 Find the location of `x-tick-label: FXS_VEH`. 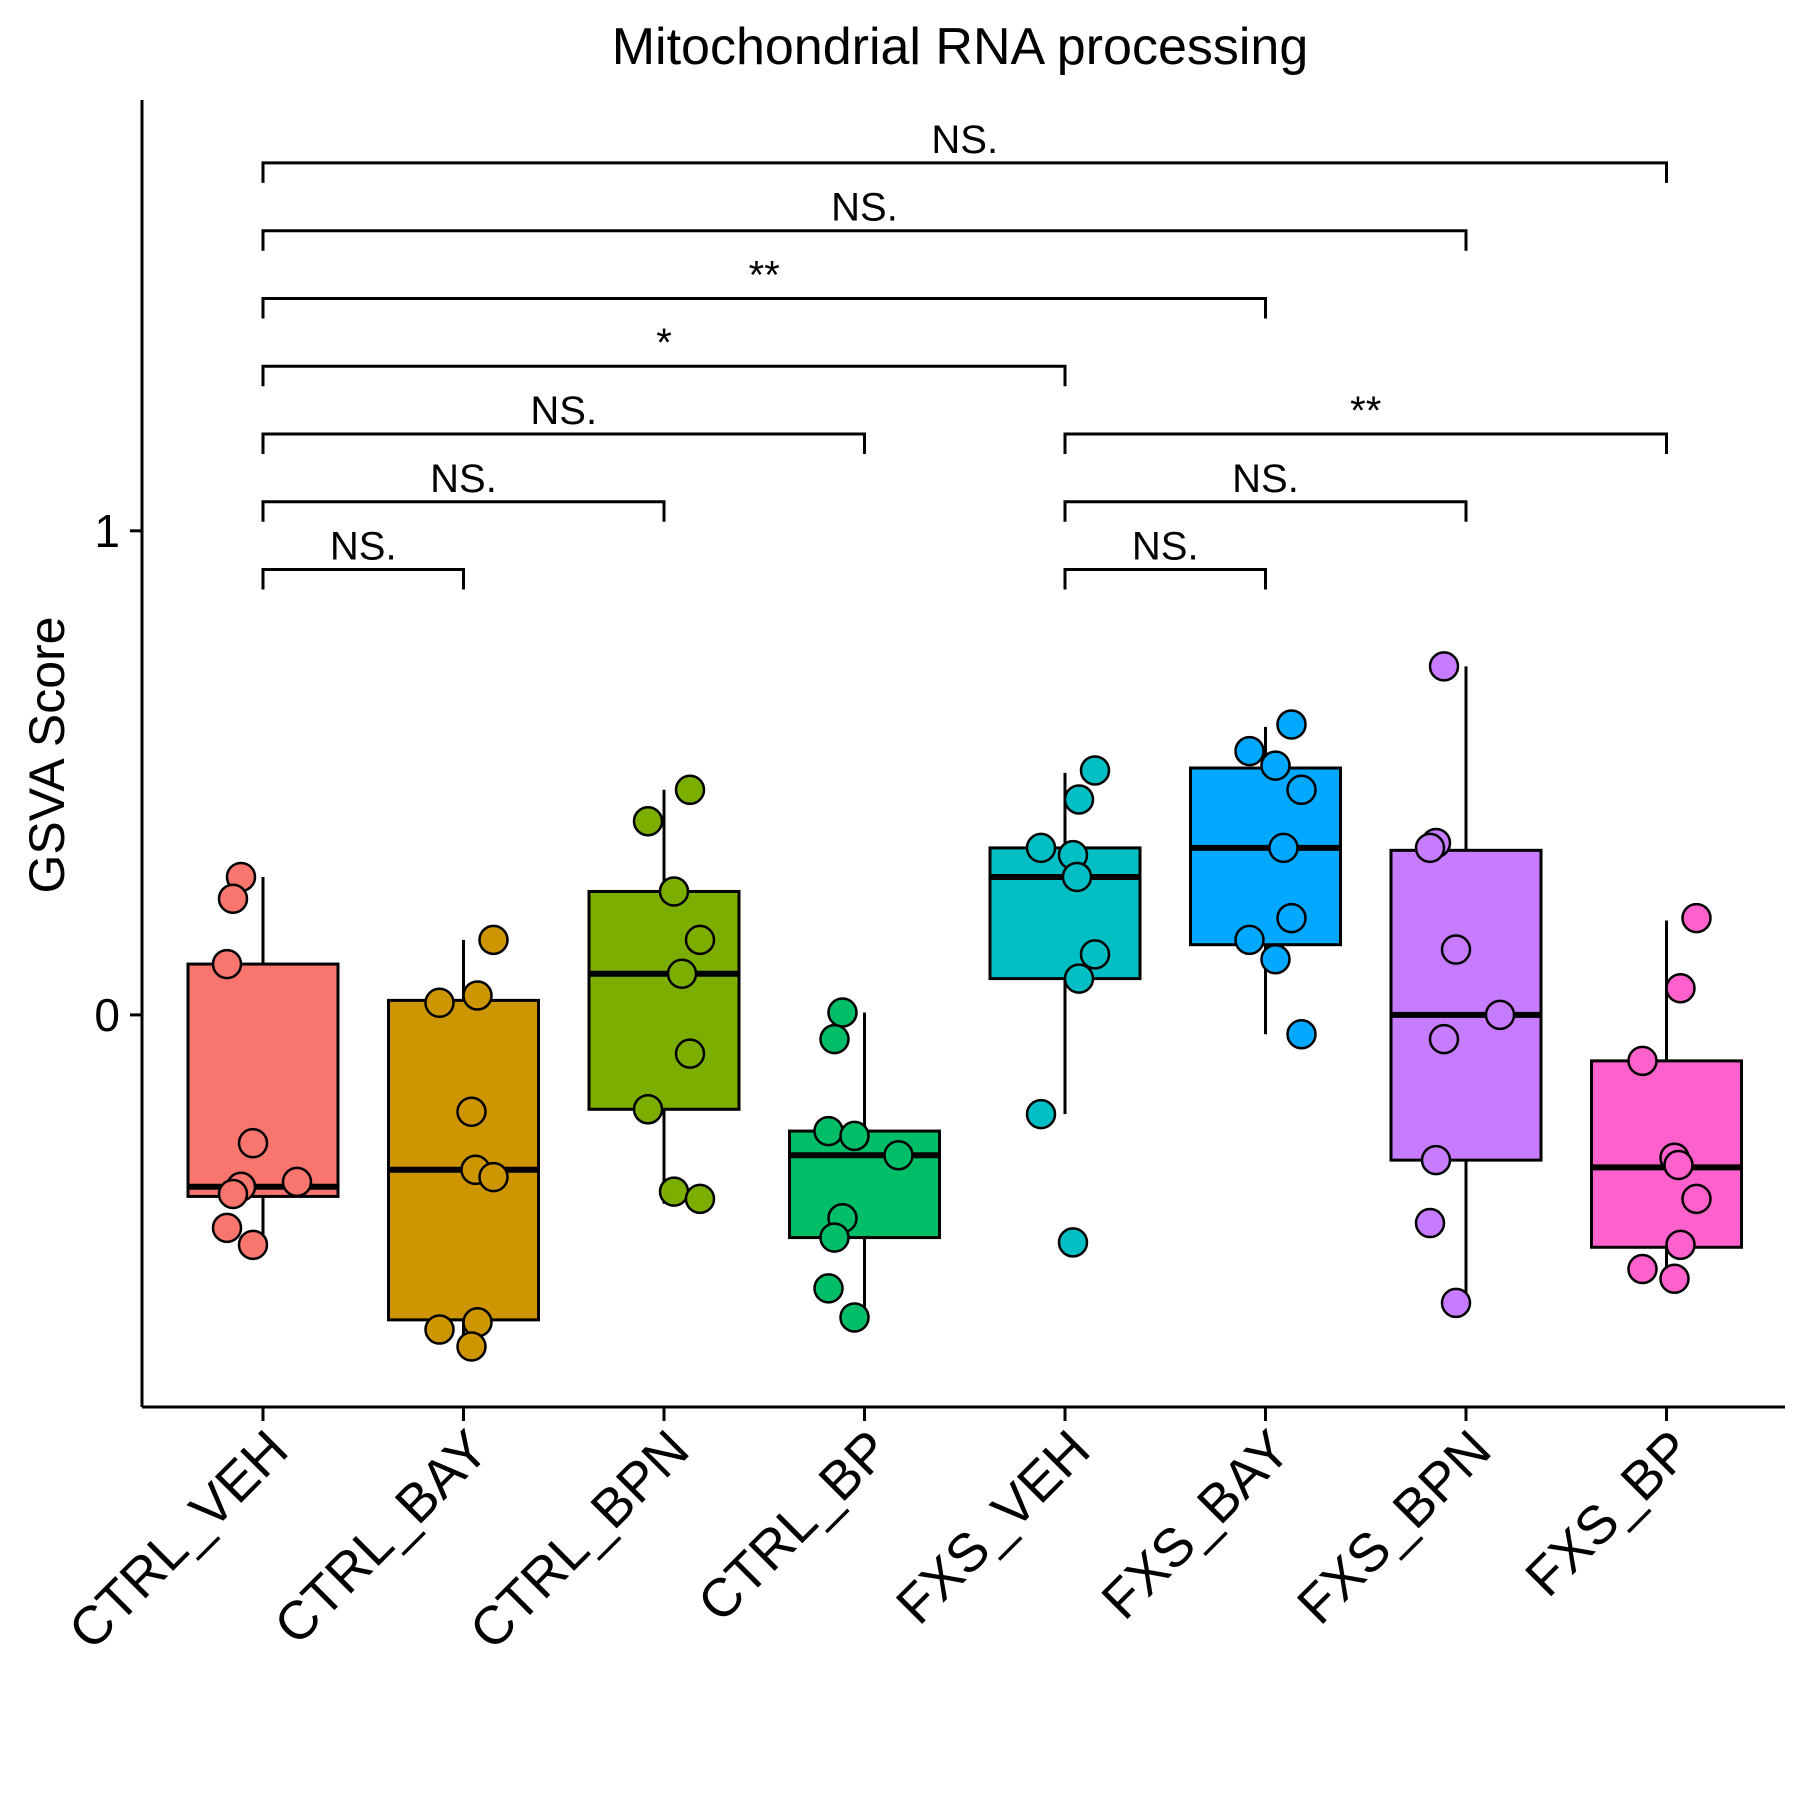

x-tick-label: FXS_VEH is located at coordinates (993, 1527).